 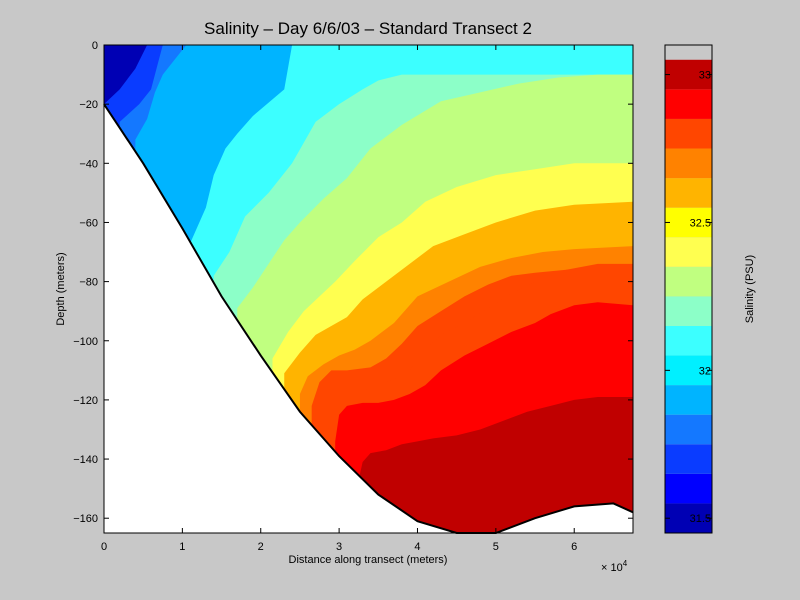 I want to click on x-tick-label: 4, so click(x=417, y=547).